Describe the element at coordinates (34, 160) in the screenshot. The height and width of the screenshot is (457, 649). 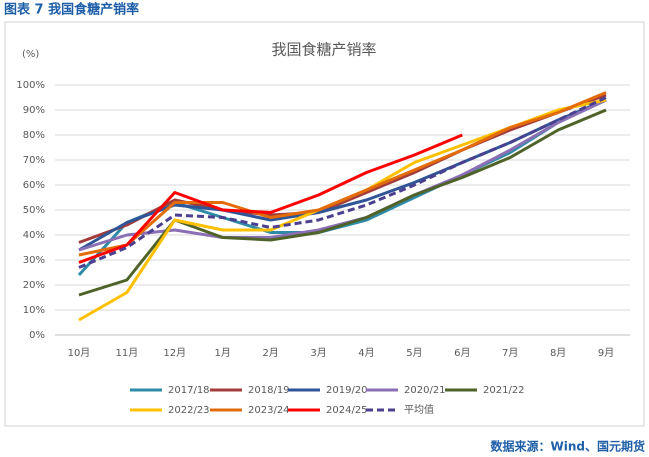
I see `y-tick-label: 70%` at that location.